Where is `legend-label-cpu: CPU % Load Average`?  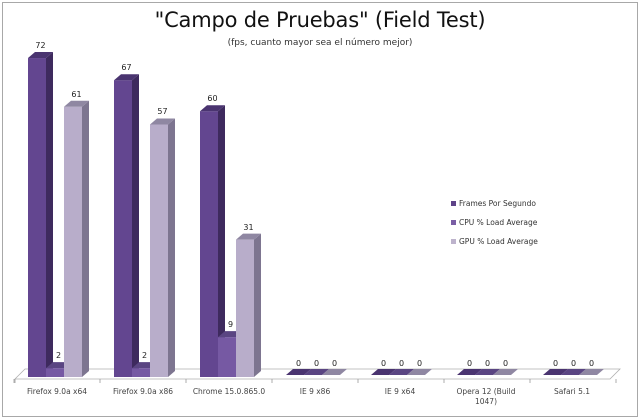 legend-label-cpu: CPU % Load Average is located at coordinates (498, 222).